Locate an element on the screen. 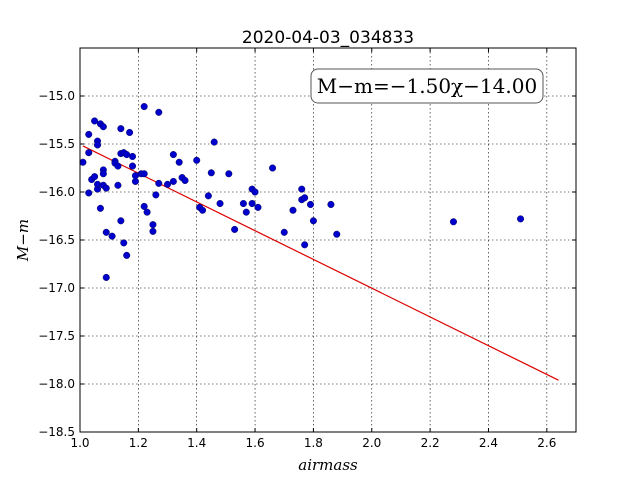  x-tick-label: 1.4 is located at coordinates (196, 443).